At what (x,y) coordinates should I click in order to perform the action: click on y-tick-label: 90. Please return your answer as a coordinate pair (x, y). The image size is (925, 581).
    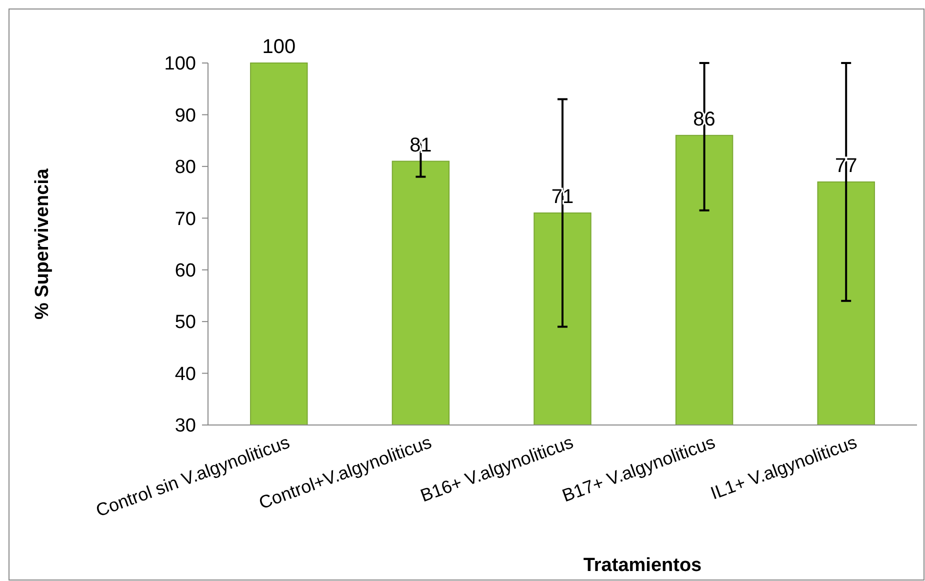
    Looking at the image, I should click on (185, 115).